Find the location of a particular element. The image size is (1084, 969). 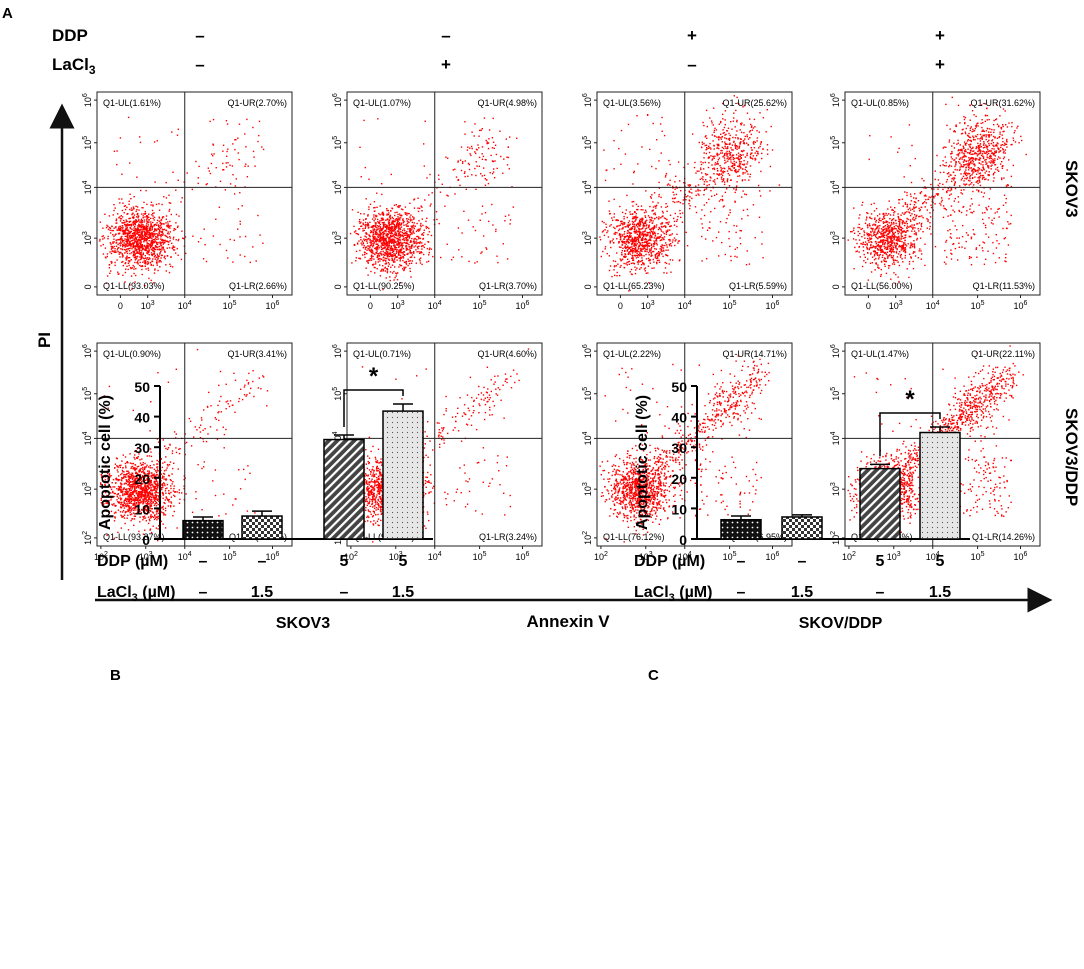

flow-dots is located at coordinates (433, 204).